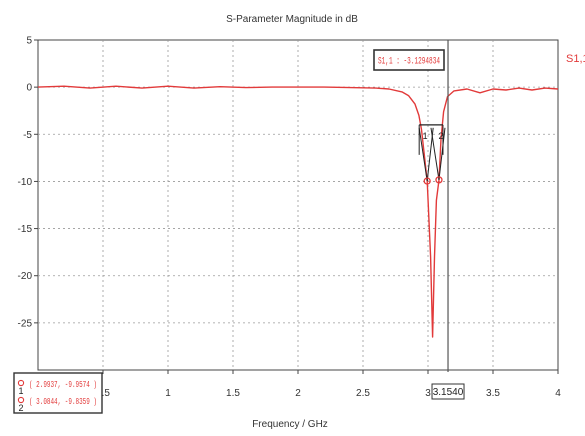  I want to click on marker-table-value: ( 2.9937, -9.9574 ), so click(63, 385).